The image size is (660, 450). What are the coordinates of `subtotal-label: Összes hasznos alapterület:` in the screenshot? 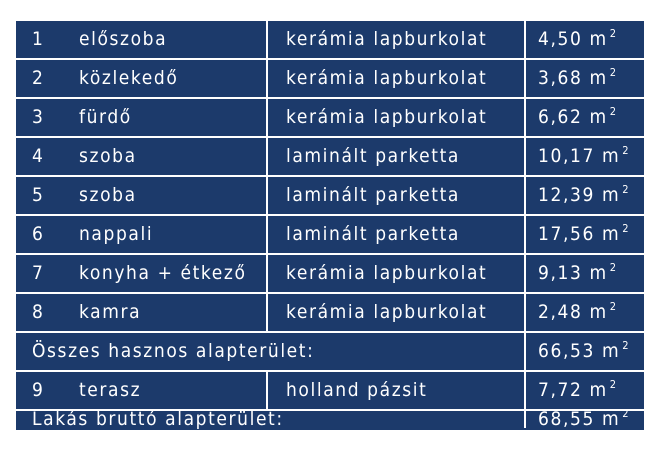 It's located at (173, 351).